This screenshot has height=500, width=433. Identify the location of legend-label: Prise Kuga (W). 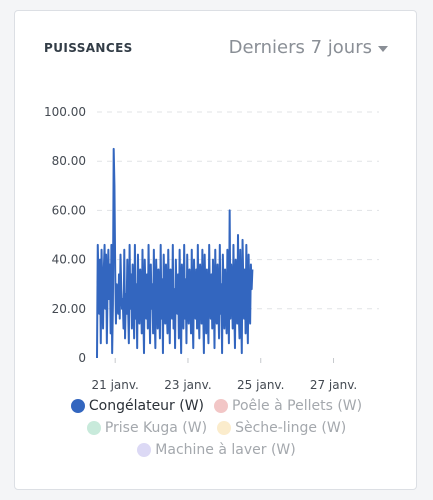
(156, 428).